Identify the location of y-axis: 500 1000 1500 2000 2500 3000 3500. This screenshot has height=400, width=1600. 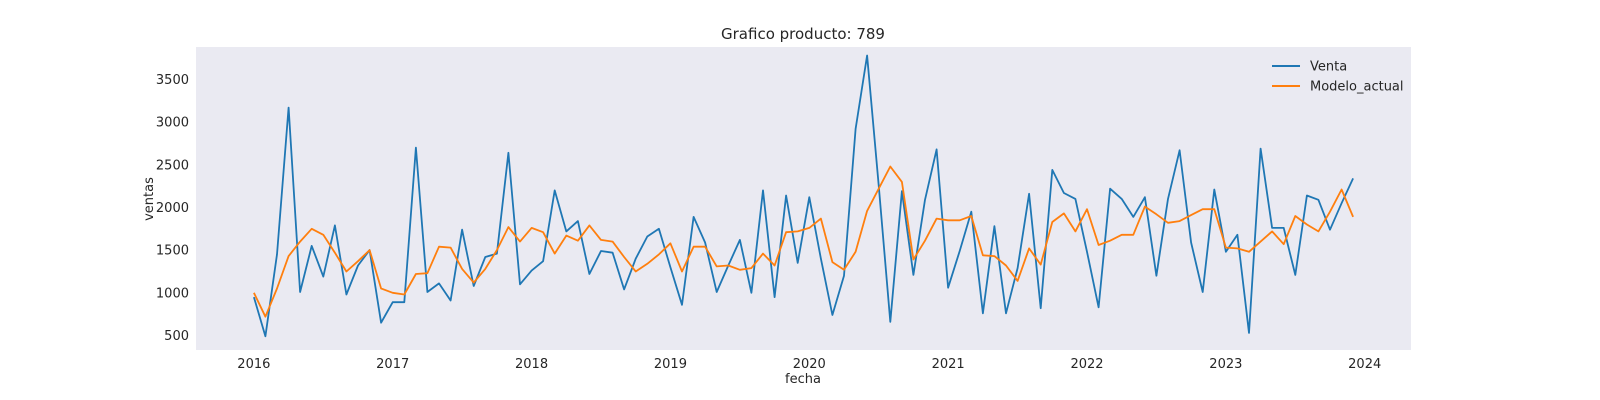
(172, 208).